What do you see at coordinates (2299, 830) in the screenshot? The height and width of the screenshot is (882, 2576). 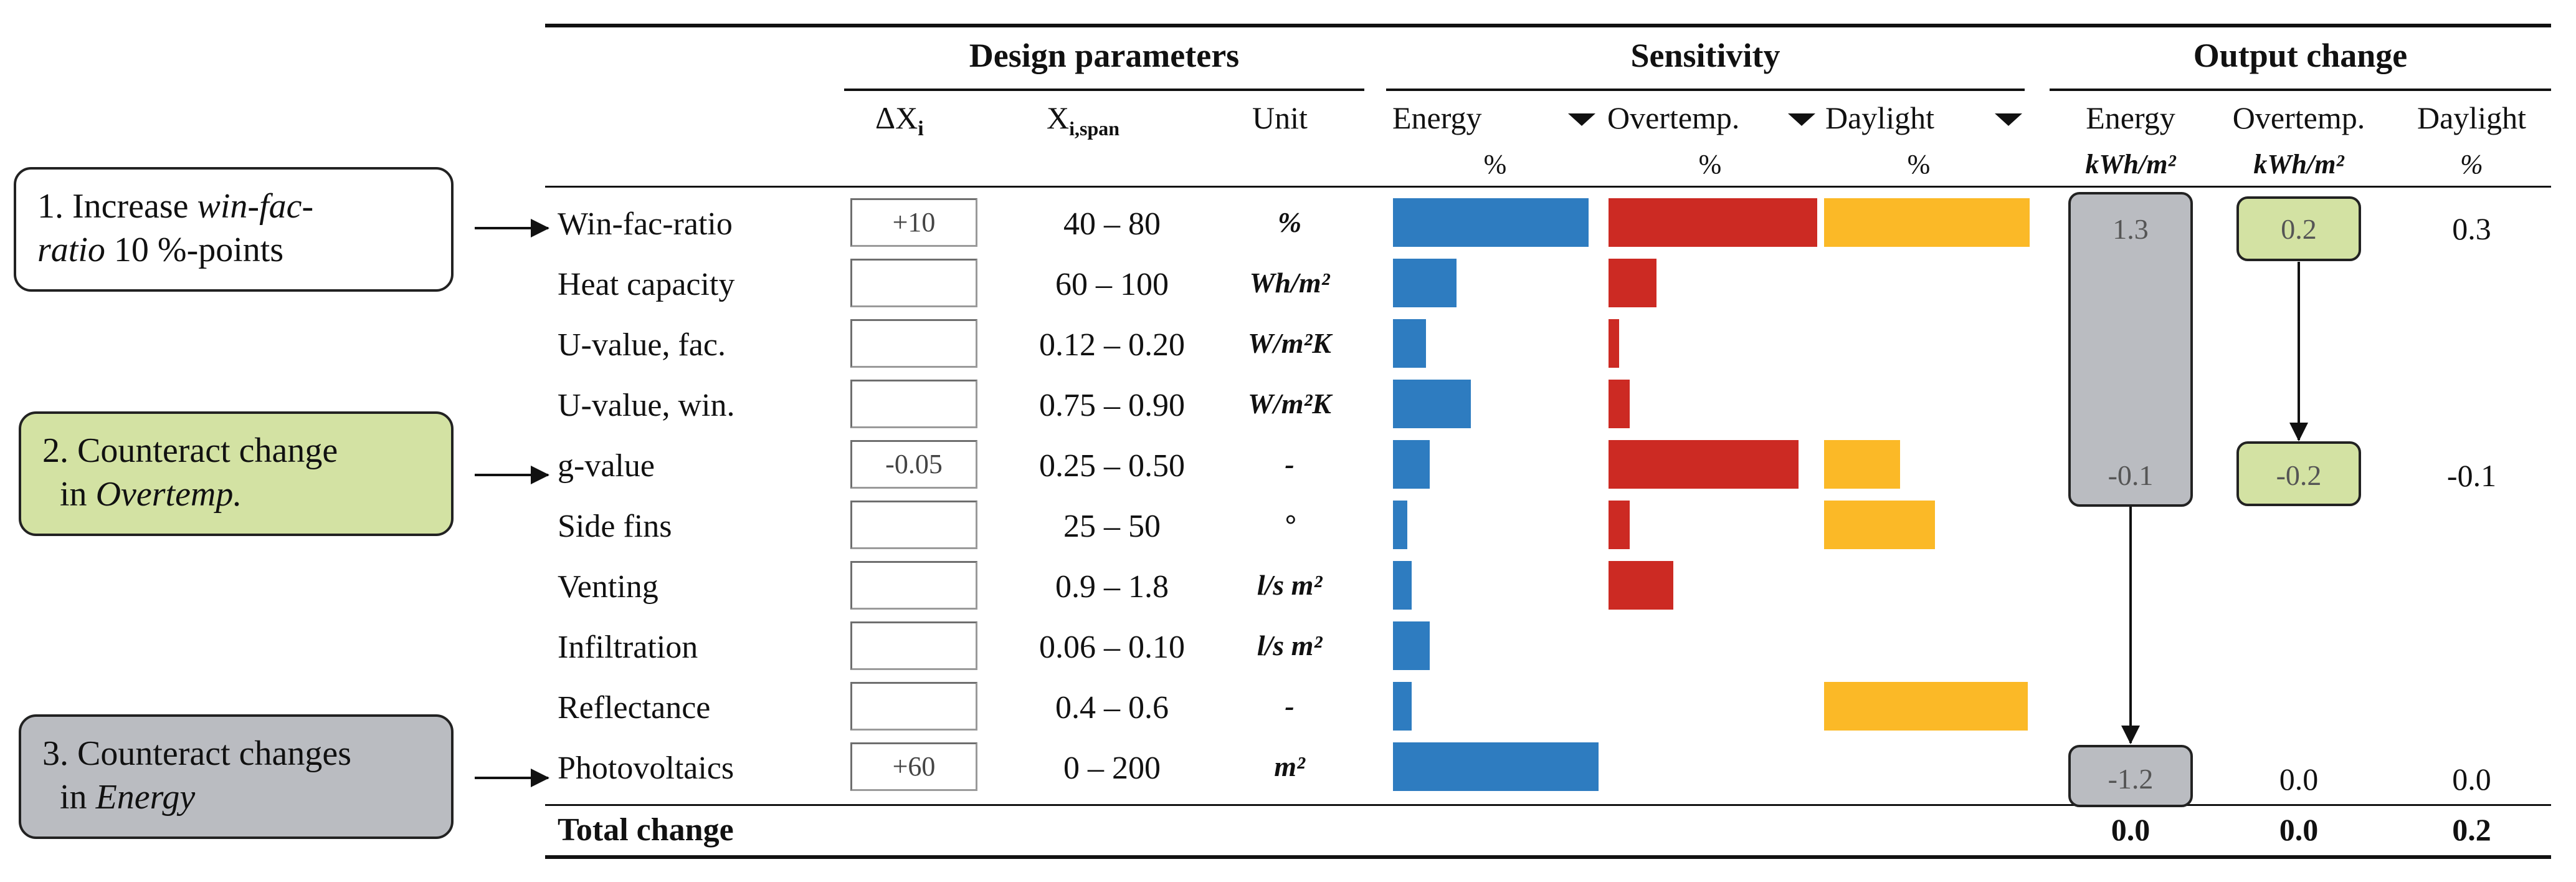 I see `total-overtemp: 0.0` at bounding box center [2299, 830].